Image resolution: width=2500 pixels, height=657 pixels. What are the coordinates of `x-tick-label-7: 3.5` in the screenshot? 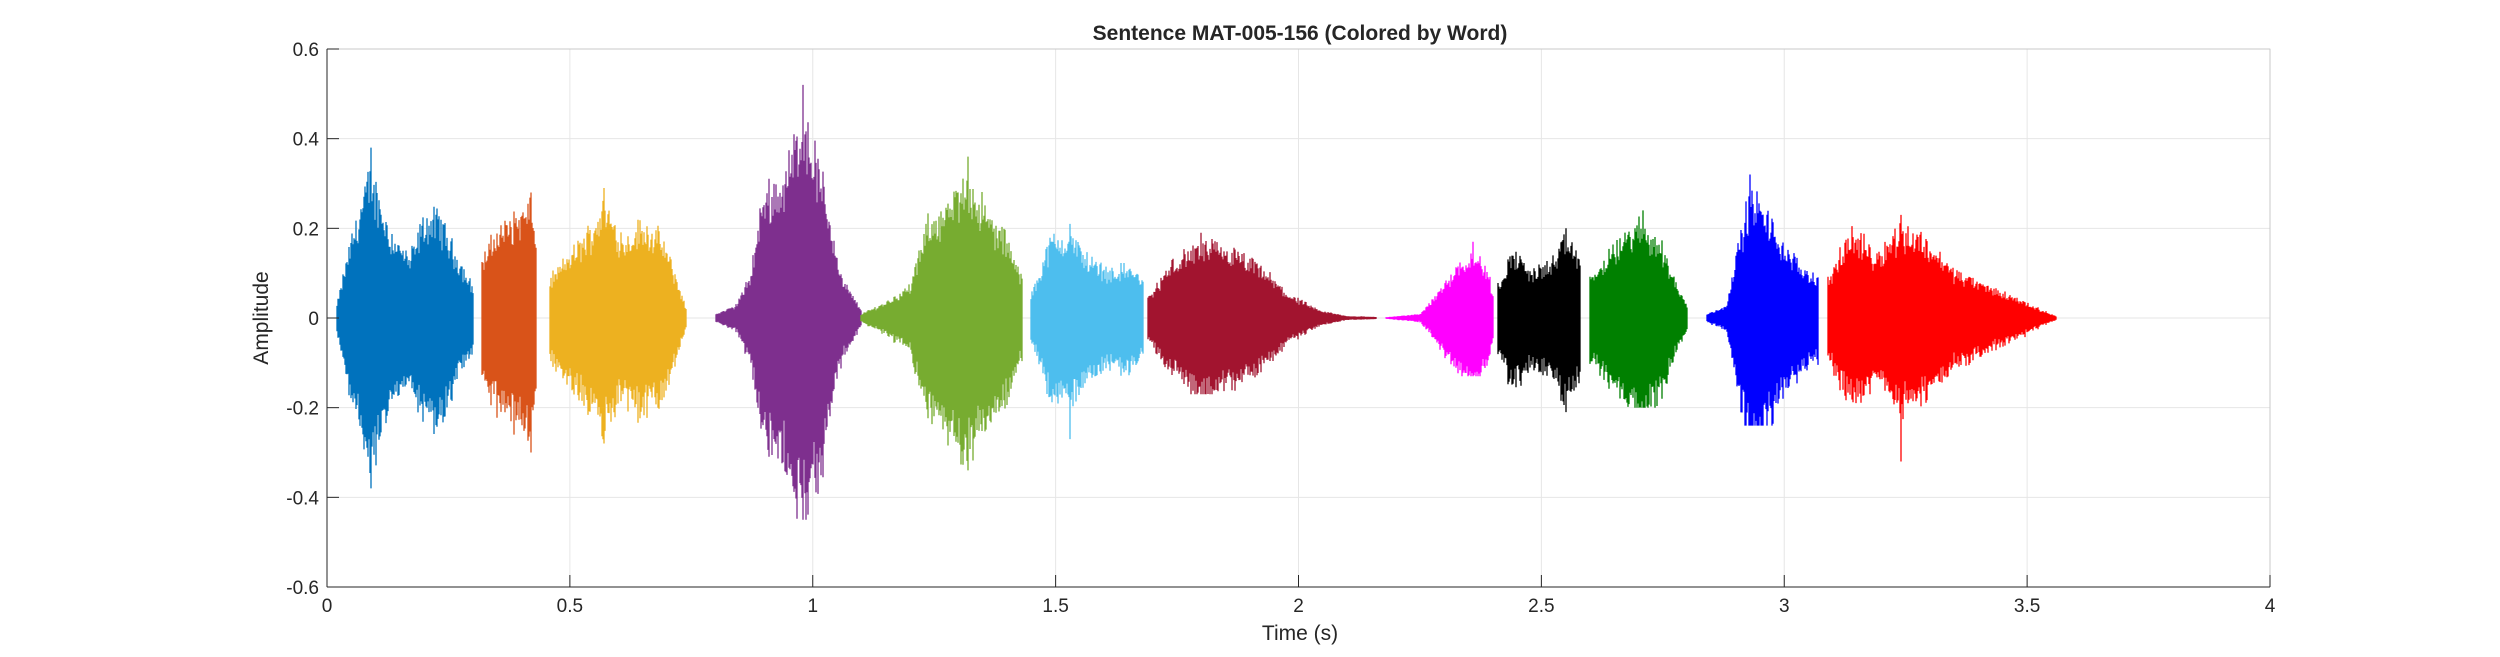 It's located at (2027, 606).